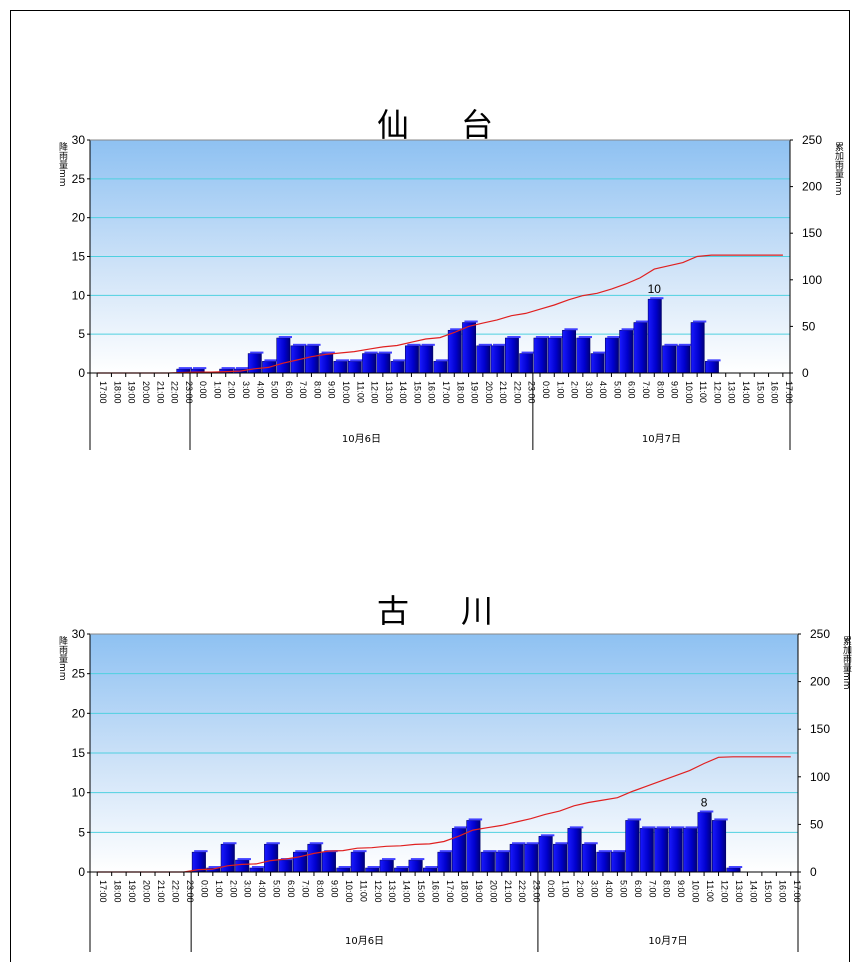 The image size is (857, 969). What do you see at coordinates (464, 891) in the screenshot?
I see `x-tick-label: 18:00` at bounding box center [464, 891].